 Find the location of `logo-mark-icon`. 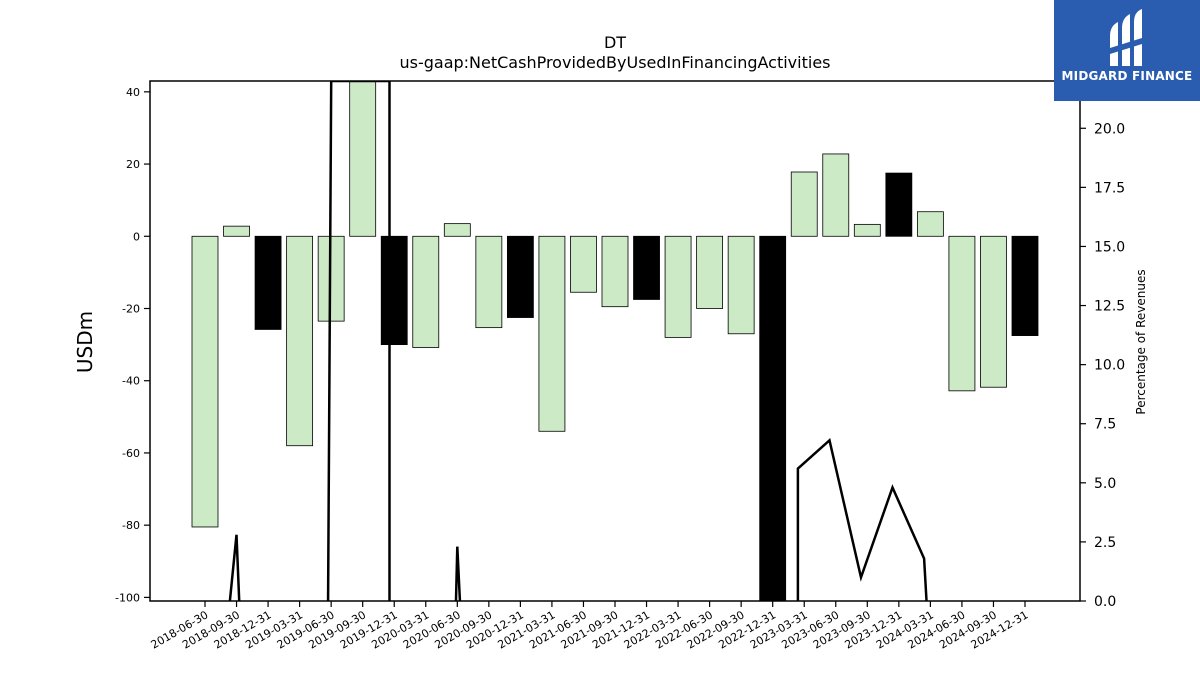

logo-mark-icon is located at coordinates (1126, 37).